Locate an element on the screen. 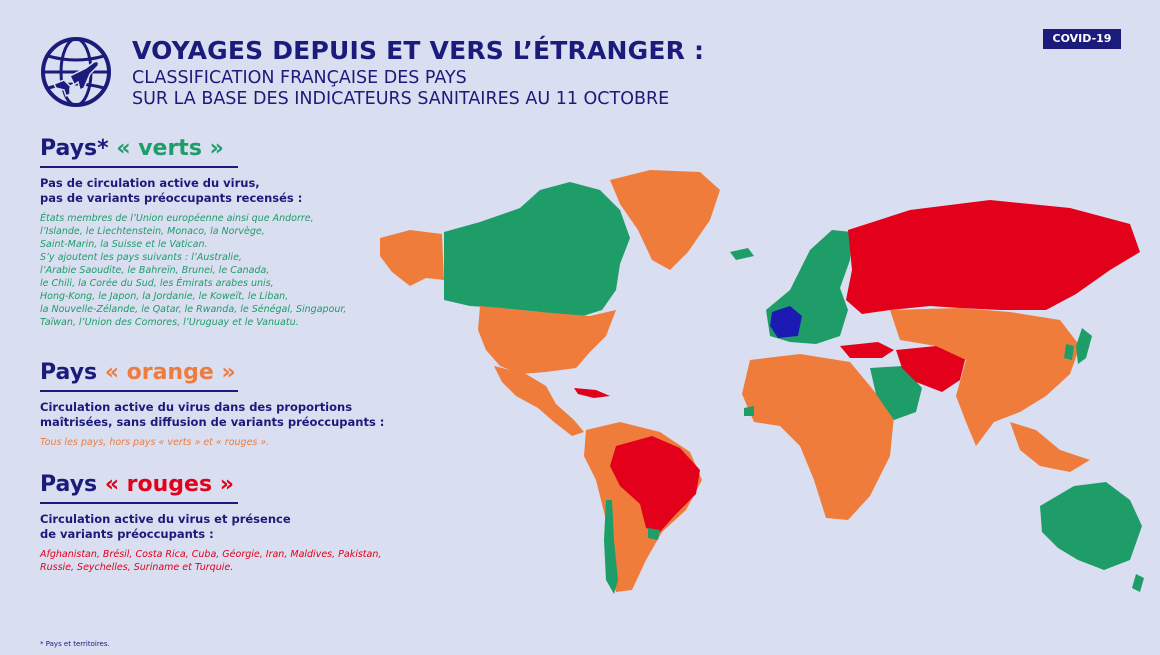  map-region-greenland is located at coordinates (665, 220).